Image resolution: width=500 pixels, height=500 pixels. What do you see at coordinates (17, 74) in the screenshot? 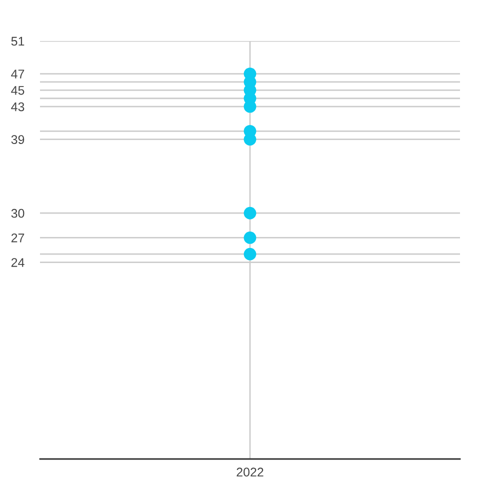
I see `y-tick-label: 47` at bounding box center [17, 74].